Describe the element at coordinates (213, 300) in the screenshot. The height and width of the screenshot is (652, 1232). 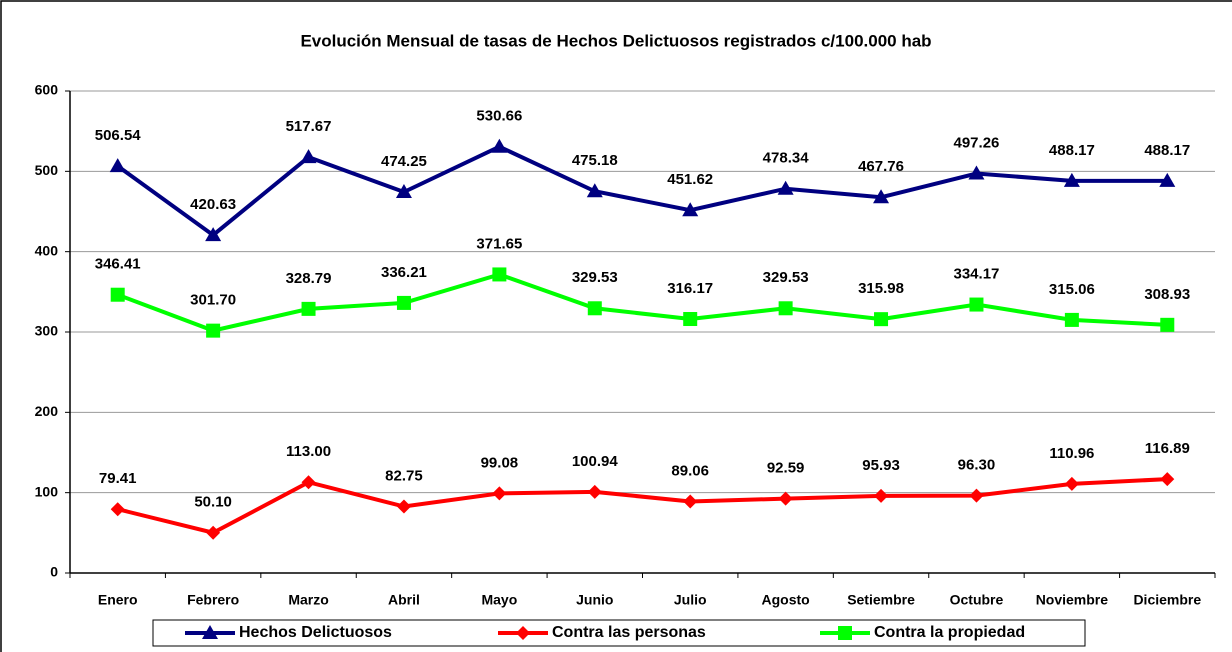
I see `value-label: 301.70` at that location.